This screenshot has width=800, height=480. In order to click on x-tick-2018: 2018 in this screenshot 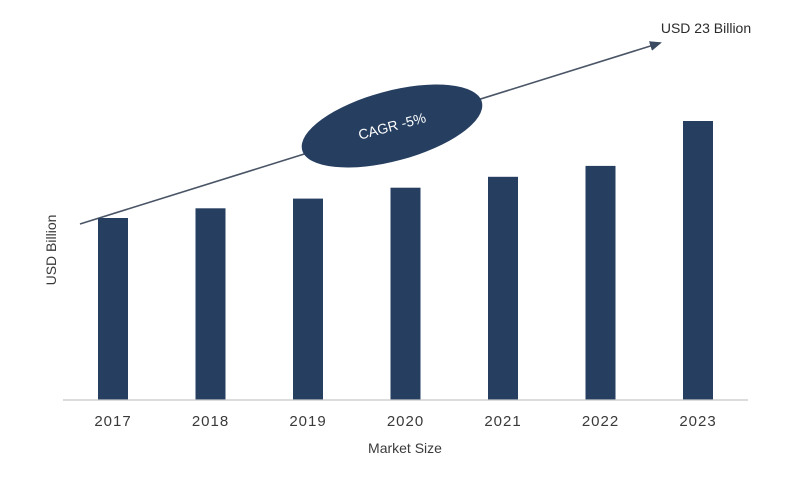, I will do `click(210, 421)`.